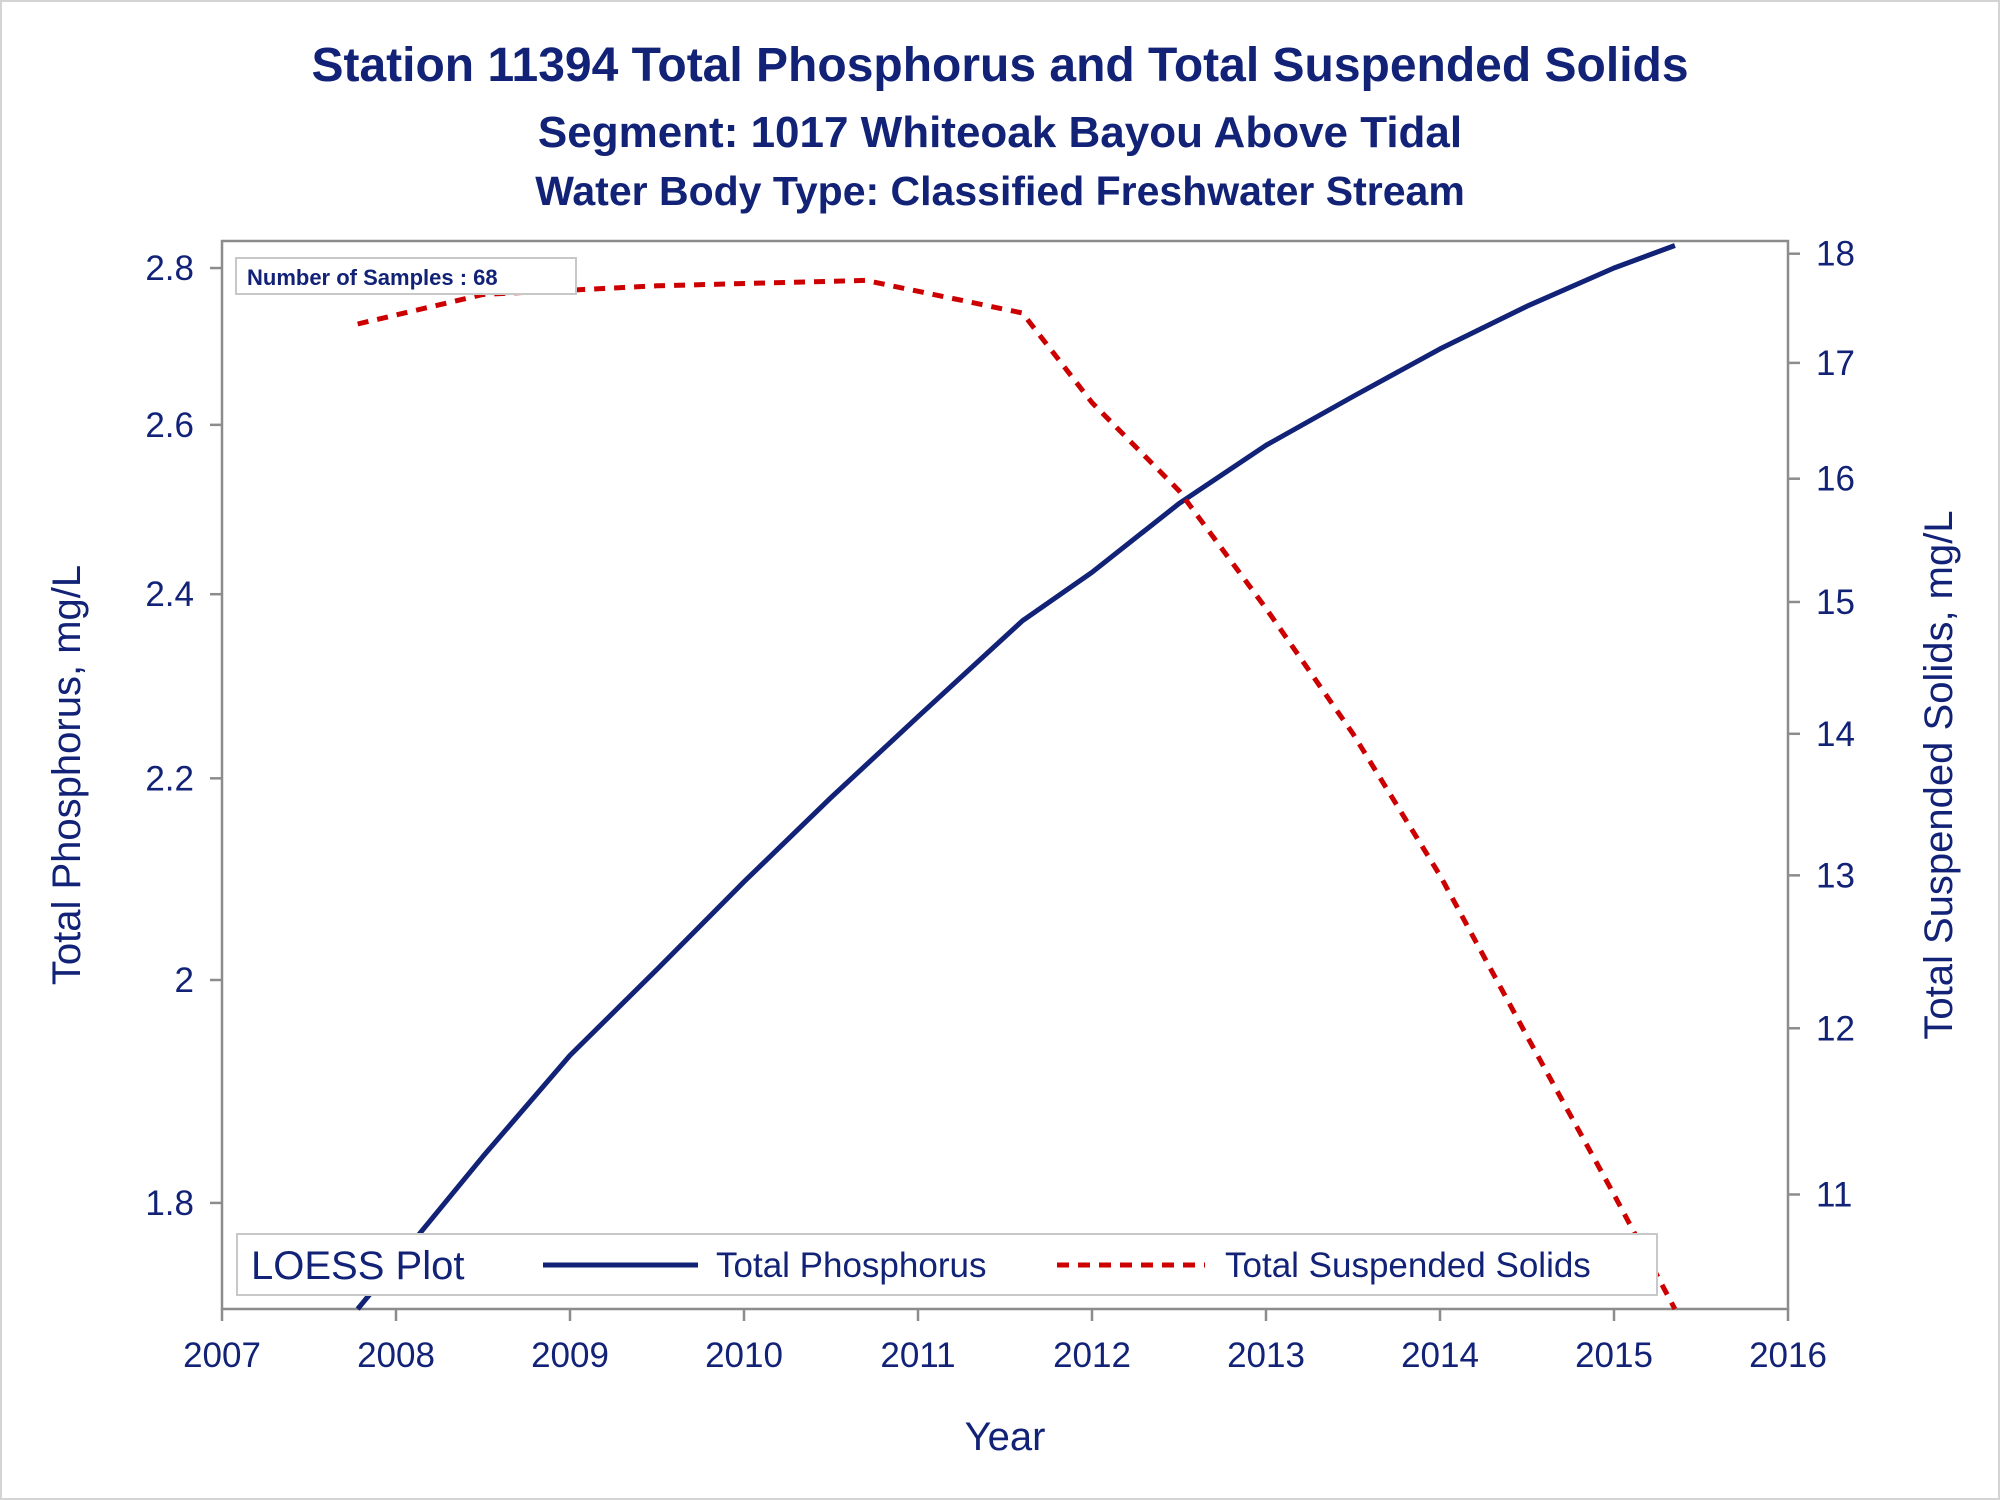 This screenshot has height=1500, width=2000. I want to click on x-tick-label: 2007, so click(222, 1355).